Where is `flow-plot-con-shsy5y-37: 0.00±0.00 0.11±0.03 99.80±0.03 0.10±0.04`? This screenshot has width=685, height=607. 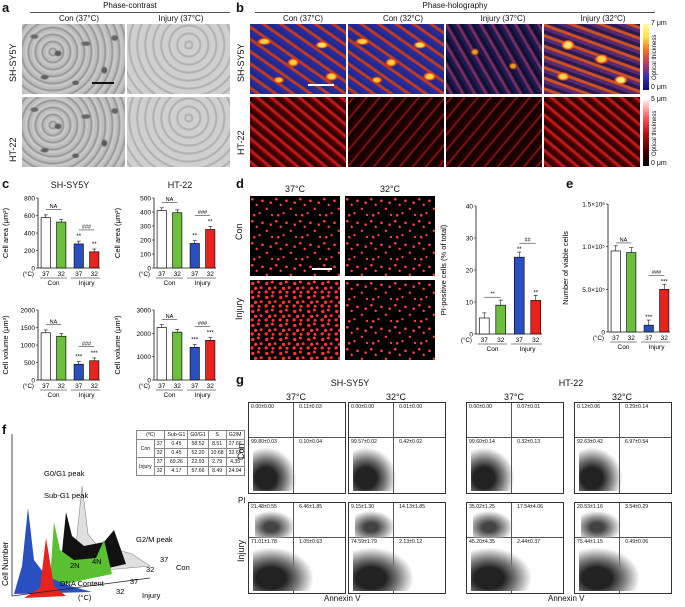 flow-plot-con-shsy5y-37: 0.00±0.00 0.11±0.03 99.80±0.03 0.10±0.04 is located at coordinates (297, 448).